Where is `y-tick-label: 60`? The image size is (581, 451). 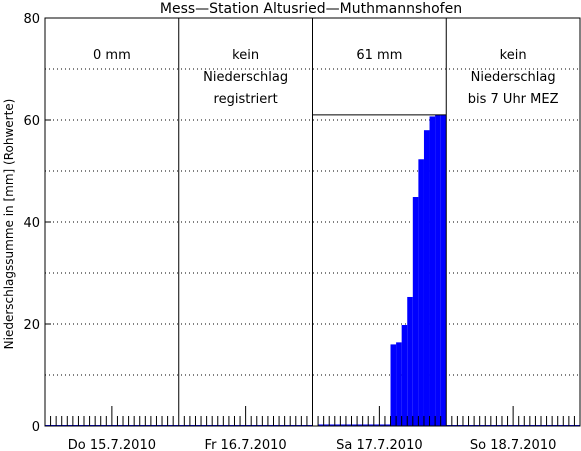
y-tick-label: 60 is located at coordinates (31, 121).